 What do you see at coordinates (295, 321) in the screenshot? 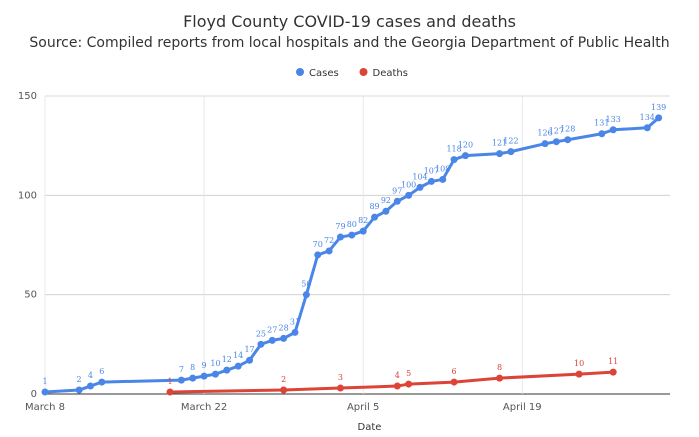
I see `cases-data-label: 31` at bounding box center [295, 321].